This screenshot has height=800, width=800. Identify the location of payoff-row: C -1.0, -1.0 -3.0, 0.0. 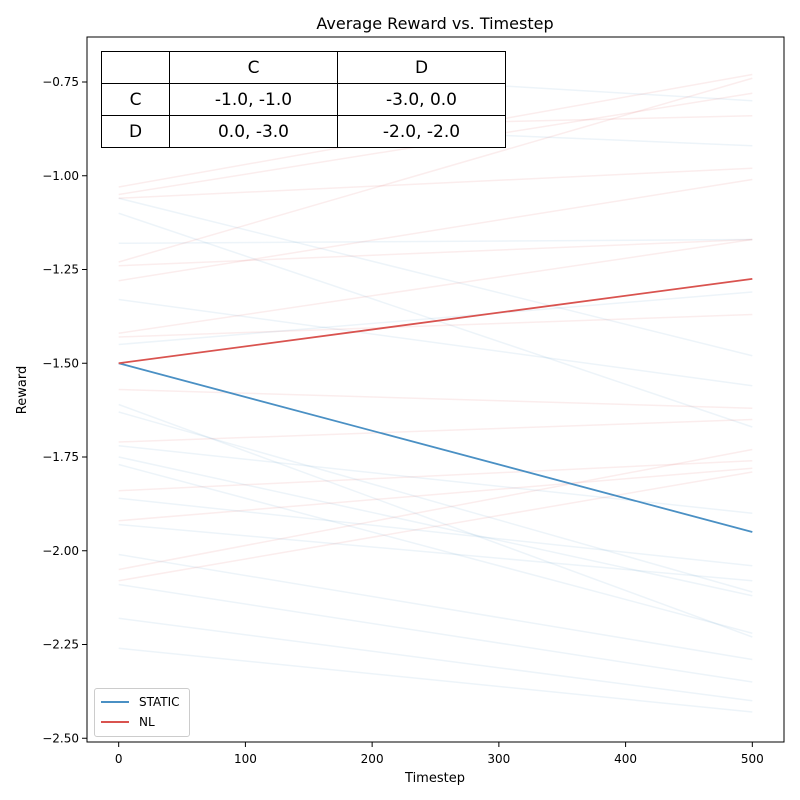
(303, 99).